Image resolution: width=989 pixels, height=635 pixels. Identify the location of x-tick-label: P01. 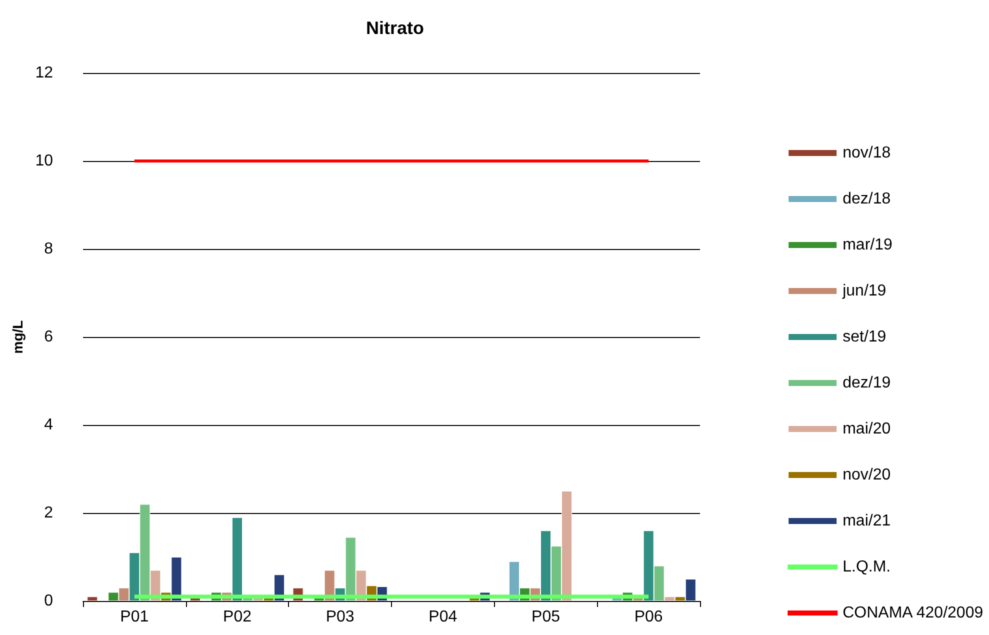
(134, 617).